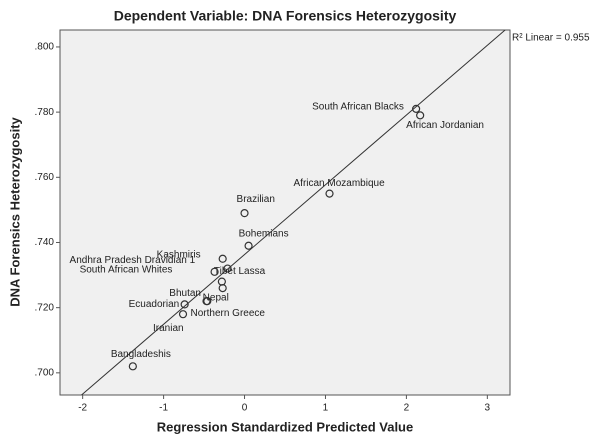 The width and height of the screenshot is (600, 439). I want to click on y-tick-label: .800, so click(45, 47).